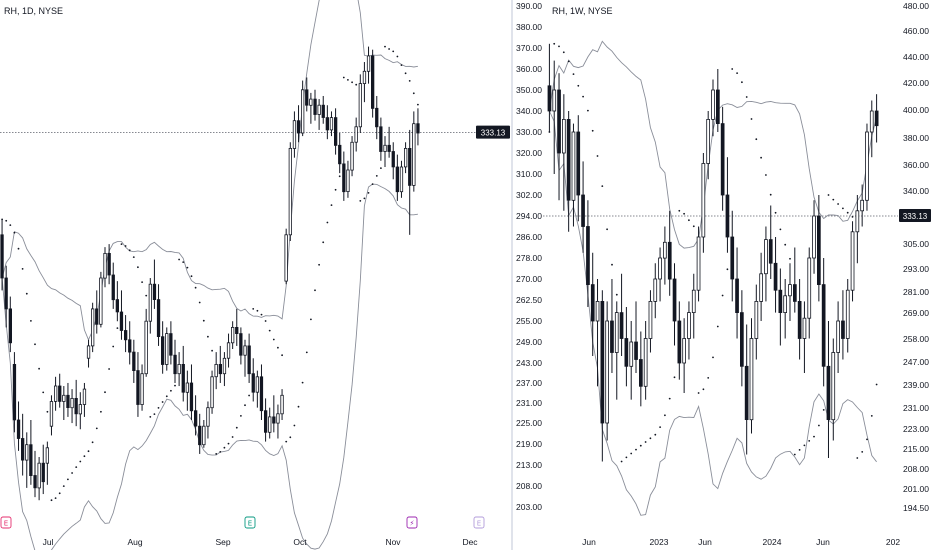 The width and height of the screenshot is (932, 550). What do you see at coordinates (470, 542) in the screenshot?
I see `daily-x-tick: Dec` at bounding box center [470, 542].